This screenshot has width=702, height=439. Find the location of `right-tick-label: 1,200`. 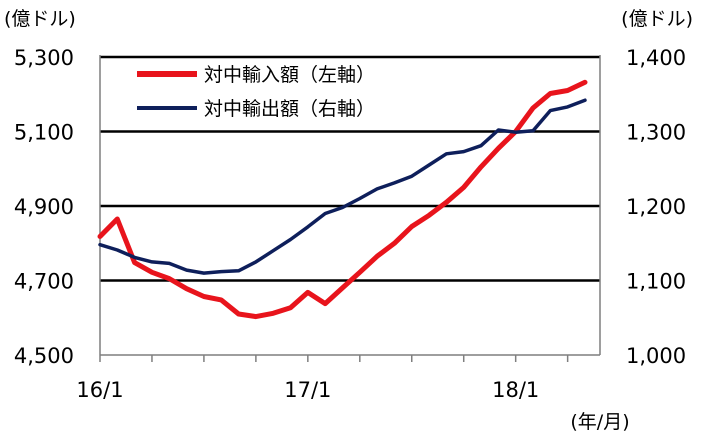

right-tick-label: 1,200 is located at coordinates (656, 207).